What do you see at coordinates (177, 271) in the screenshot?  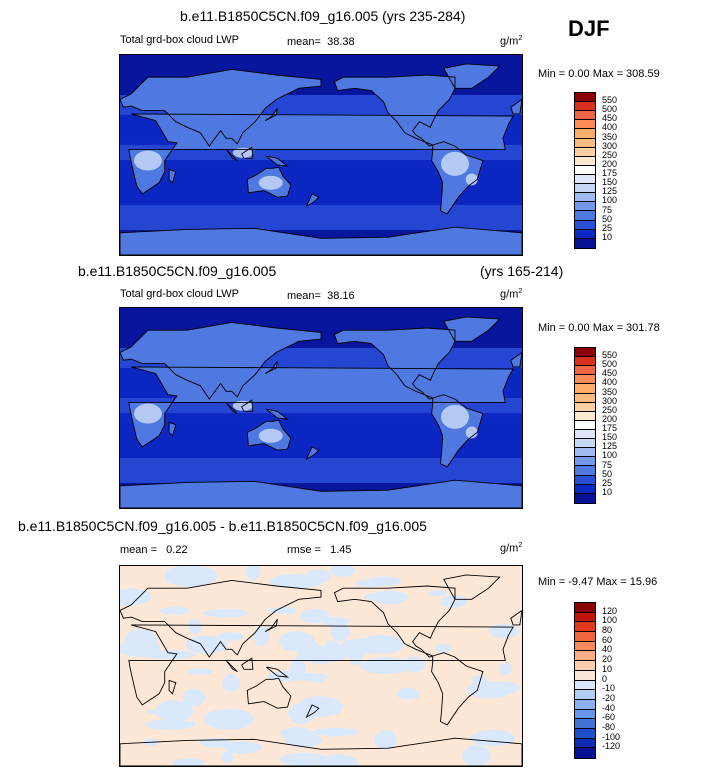 I see `panel2-title-left: b.e11.B1850C5CN.f09_g16.005` at bounding box center [177, 271].